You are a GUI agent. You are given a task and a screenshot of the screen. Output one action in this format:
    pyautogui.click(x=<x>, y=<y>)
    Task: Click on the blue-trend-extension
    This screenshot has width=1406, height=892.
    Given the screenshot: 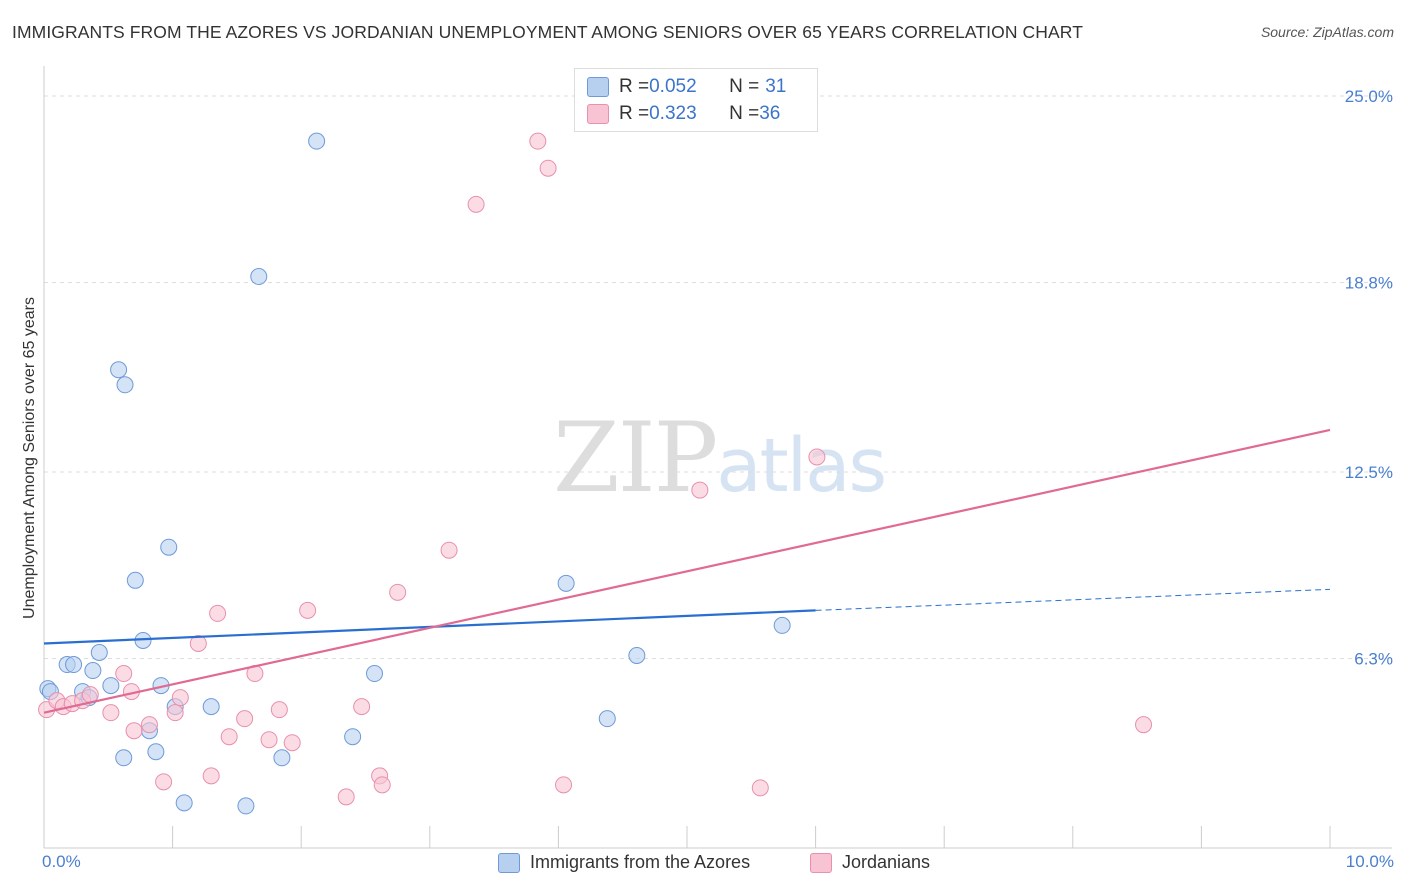 What is the action you would take?
    pyautogui.click(x=1073, y=599)
    